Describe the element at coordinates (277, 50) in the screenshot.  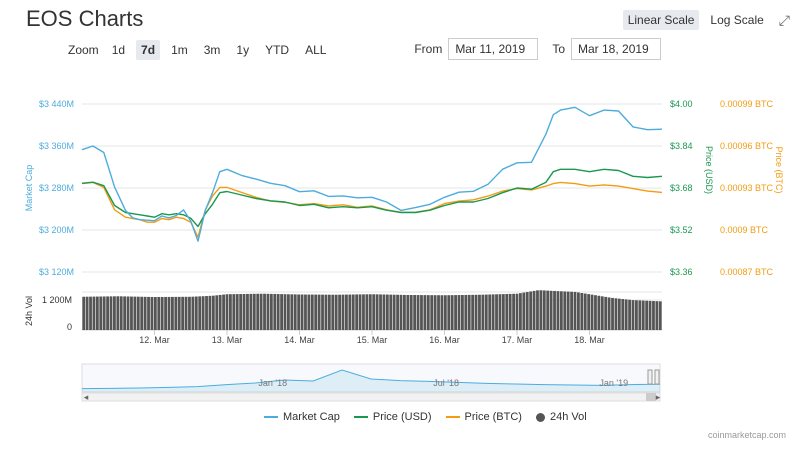
I see `zoom-ytd-button: YTD` at that location.